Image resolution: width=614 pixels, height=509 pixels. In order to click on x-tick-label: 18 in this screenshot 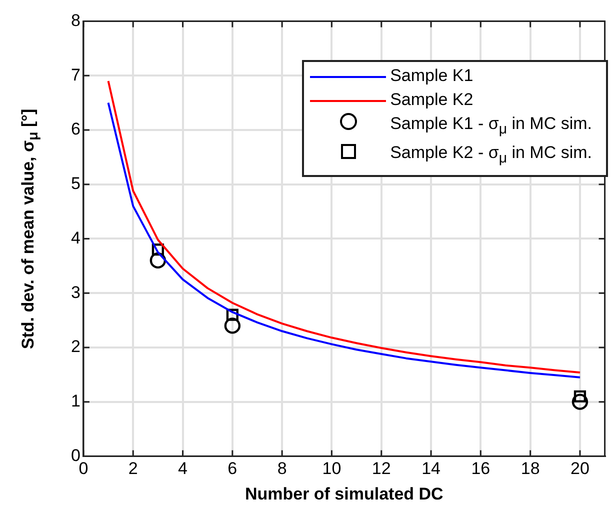, I will do `click(530, 468)`.